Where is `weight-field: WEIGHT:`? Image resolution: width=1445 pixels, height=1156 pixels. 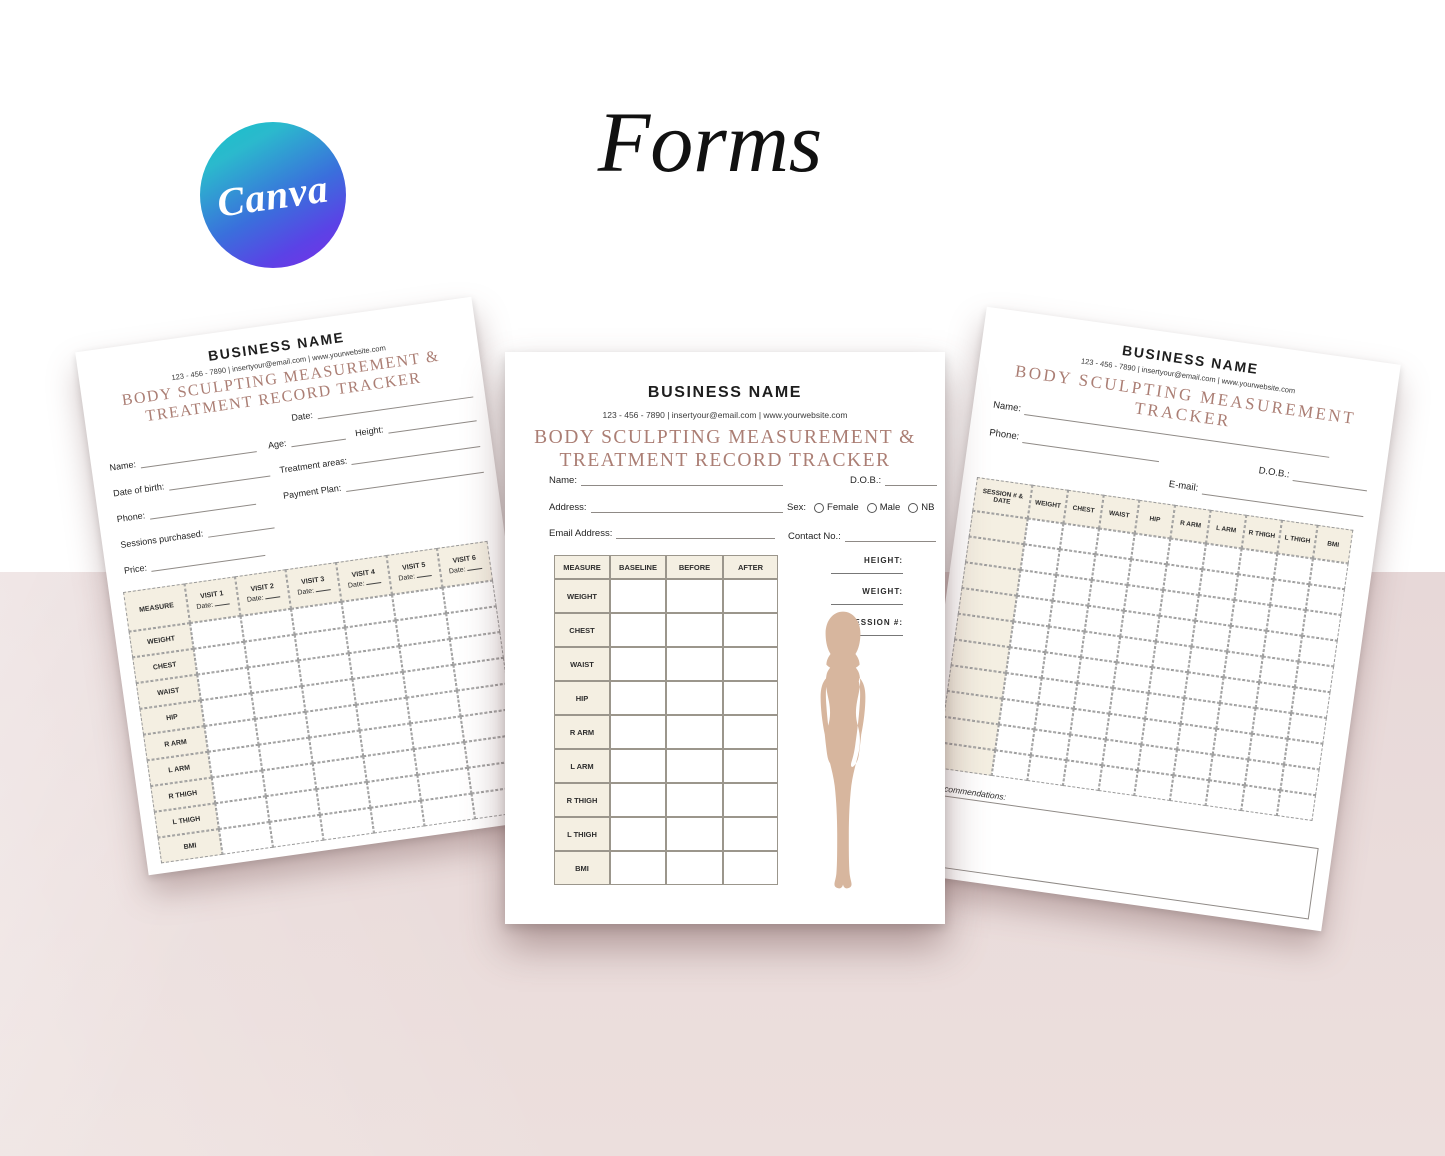
weight-field: WEIGHT: is located at coordinates (848, 597).